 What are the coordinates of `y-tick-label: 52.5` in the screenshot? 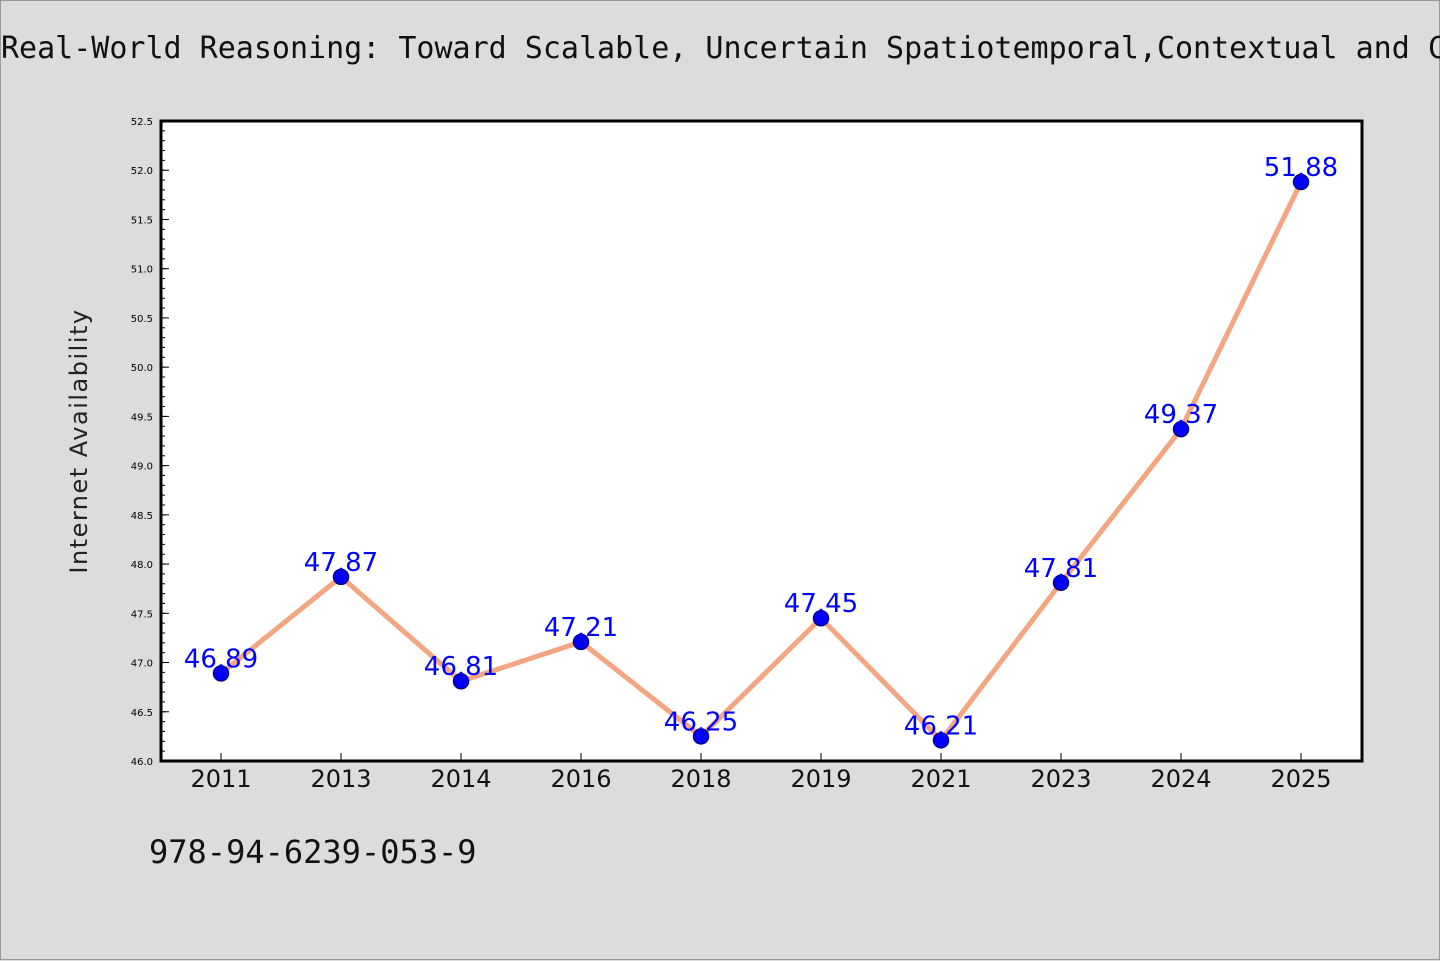 It's located at (142, 122).